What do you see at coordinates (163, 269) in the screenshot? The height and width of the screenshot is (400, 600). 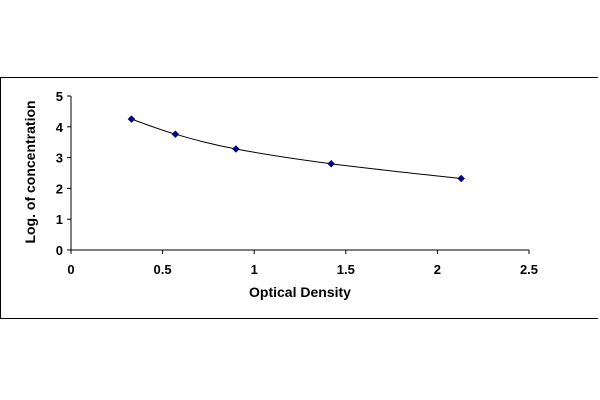 I see `x-tick-label: 0.5` at bounding box center [163, 269].